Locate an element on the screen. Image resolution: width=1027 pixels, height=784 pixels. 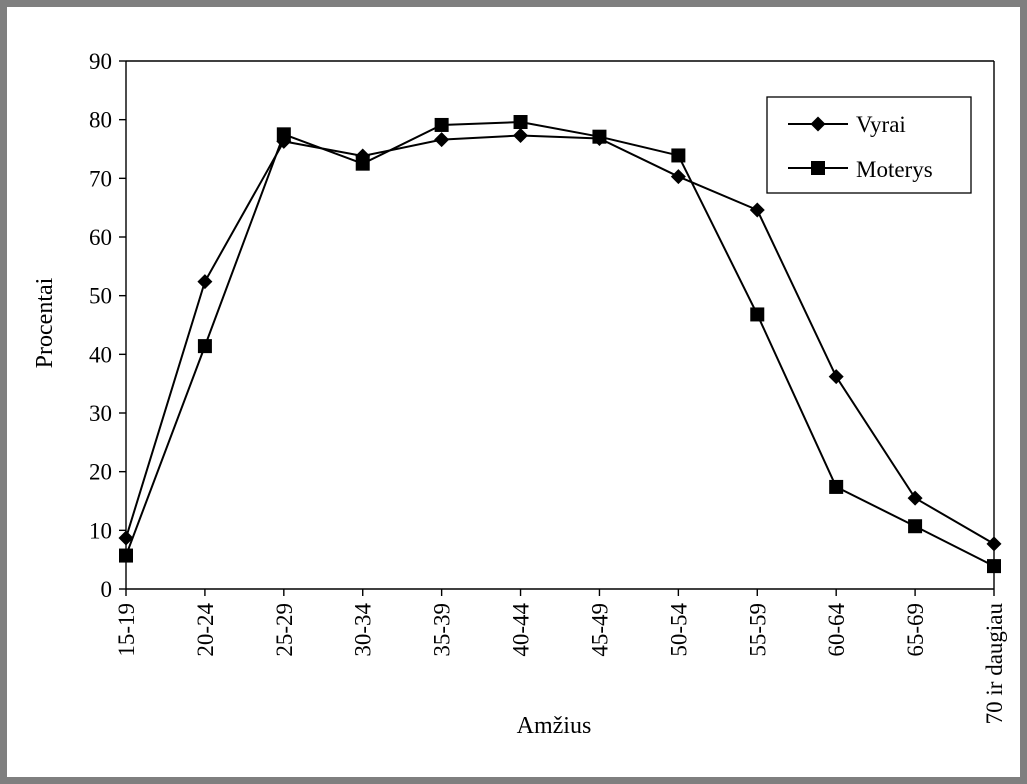
legend-marker-moterys is located at coordinates (818, 168).